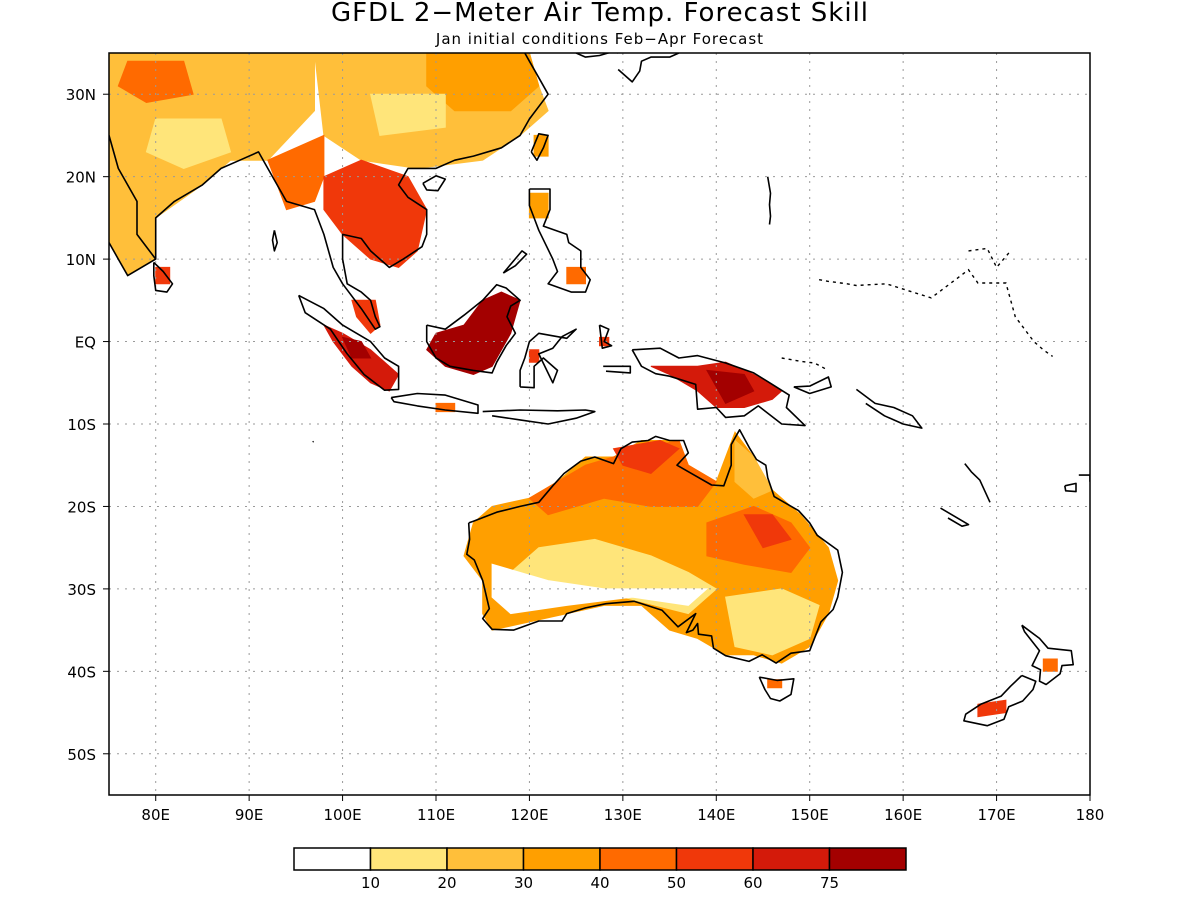  Describe the element at coordinates (473, 333) in the screenshot. I see `skill-region-borneo` at that location.